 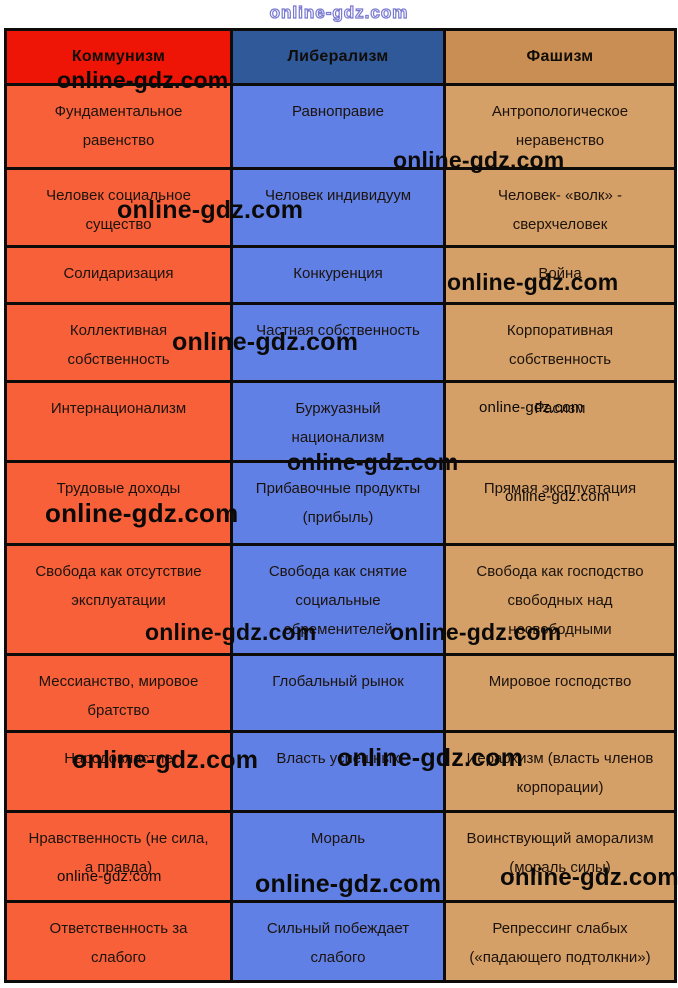 What do you see at coordinates (118, 599) in the screenshot?
I see `table-cell: Свобода как отсутствие эксплуатации` at bounding box center [118, 599].